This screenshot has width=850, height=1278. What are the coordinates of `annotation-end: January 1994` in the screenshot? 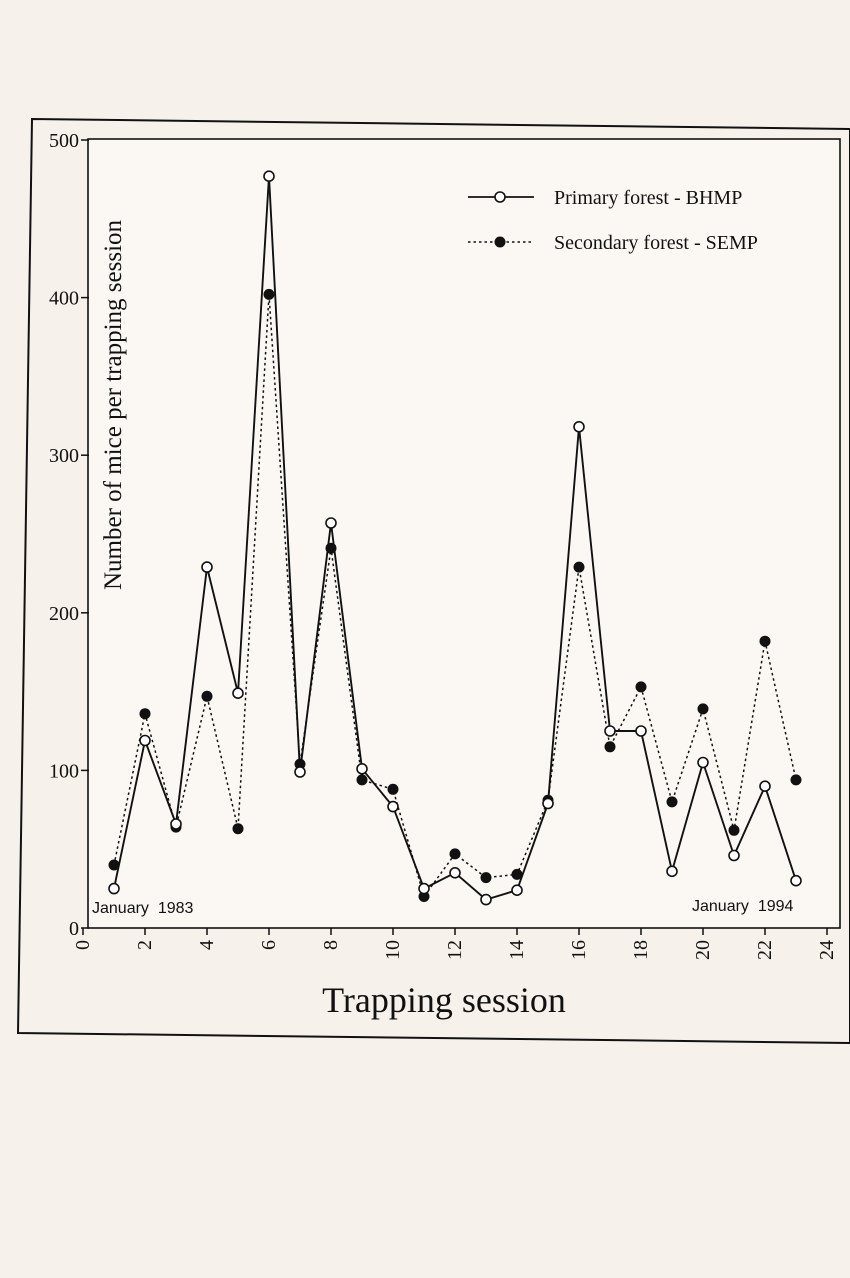 It's located at (743, 906).